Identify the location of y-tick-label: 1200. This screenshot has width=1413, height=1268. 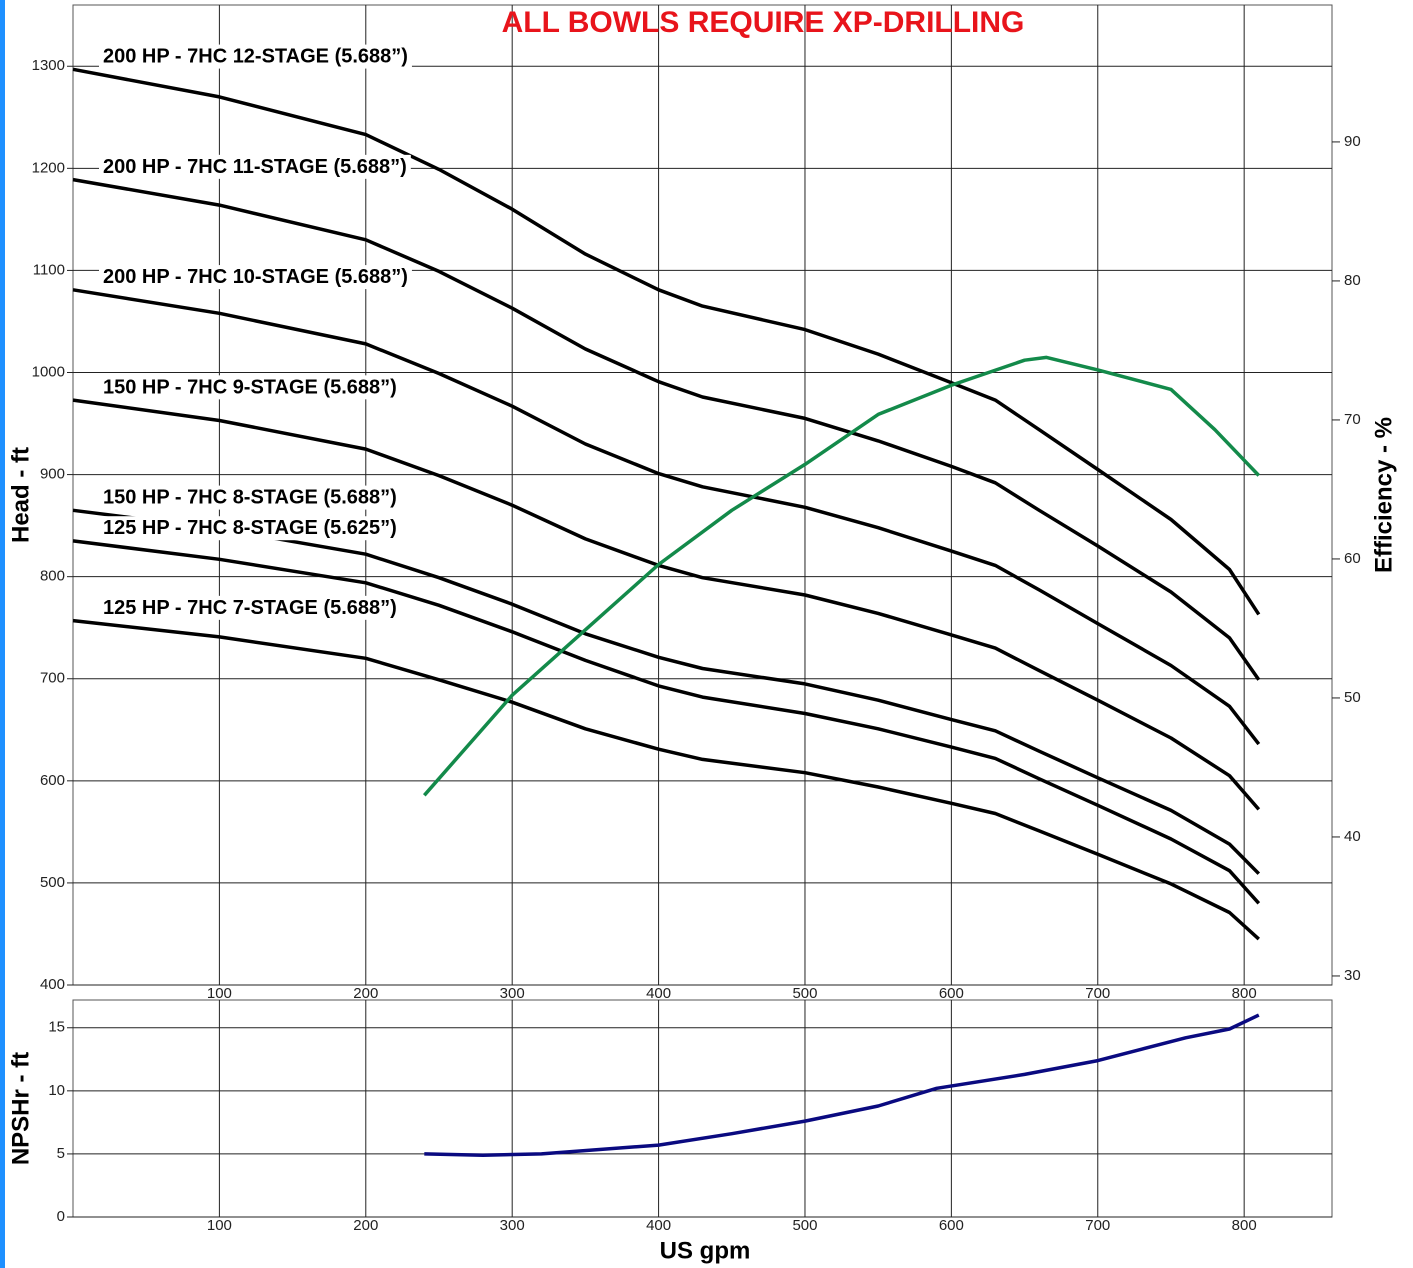
(48, 167).